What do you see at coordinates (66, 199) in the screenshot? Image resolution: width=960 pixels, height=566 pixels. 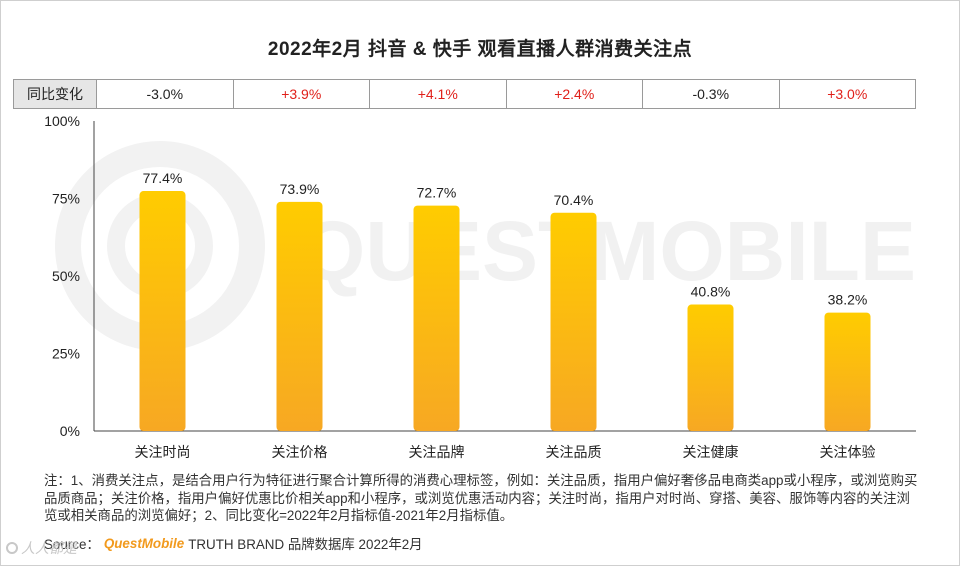 I see `y-tick-label: 75%` at bounding box center [66, 199].